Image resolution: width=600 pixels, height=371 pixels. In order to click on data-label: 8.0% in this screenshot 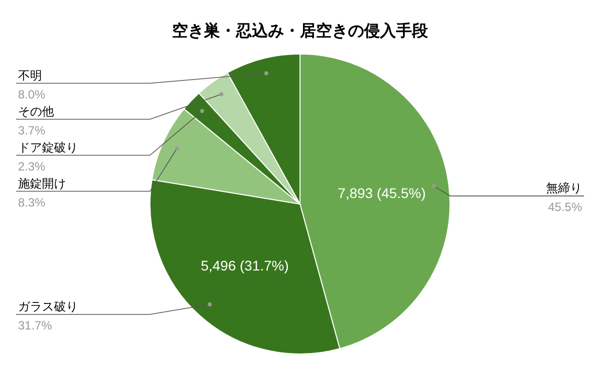, I will do `click(32, 94)`.